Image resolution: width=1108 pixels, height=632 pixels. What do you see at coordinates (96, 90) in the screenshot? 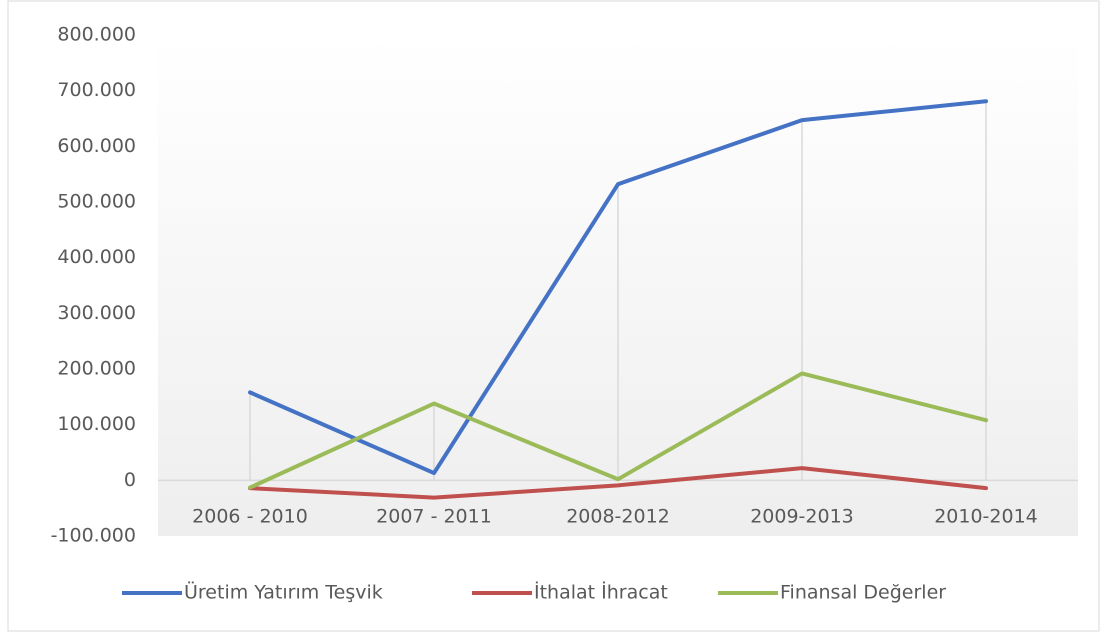
I see `y-tick-label: 700.000` at bounding box center [96, 90].